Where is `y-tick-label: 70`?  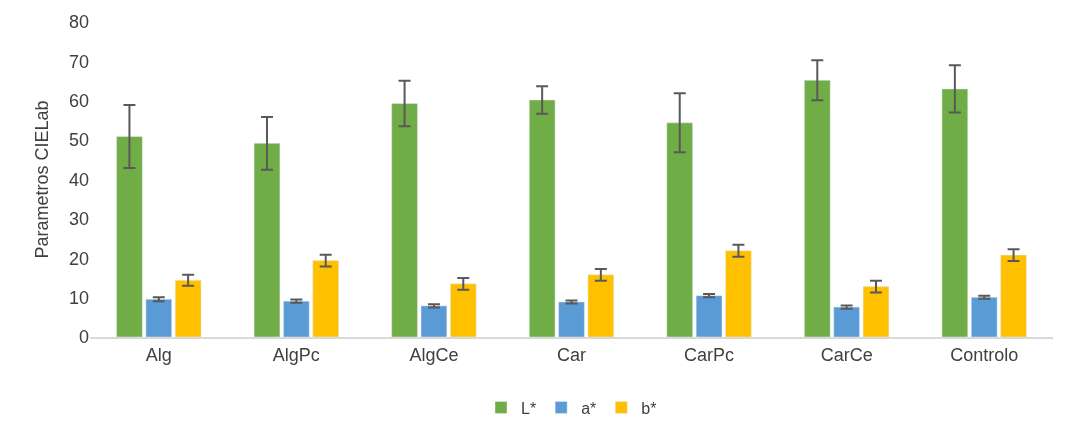 y-tick-label: 70 is located at coordinates (78, 61).